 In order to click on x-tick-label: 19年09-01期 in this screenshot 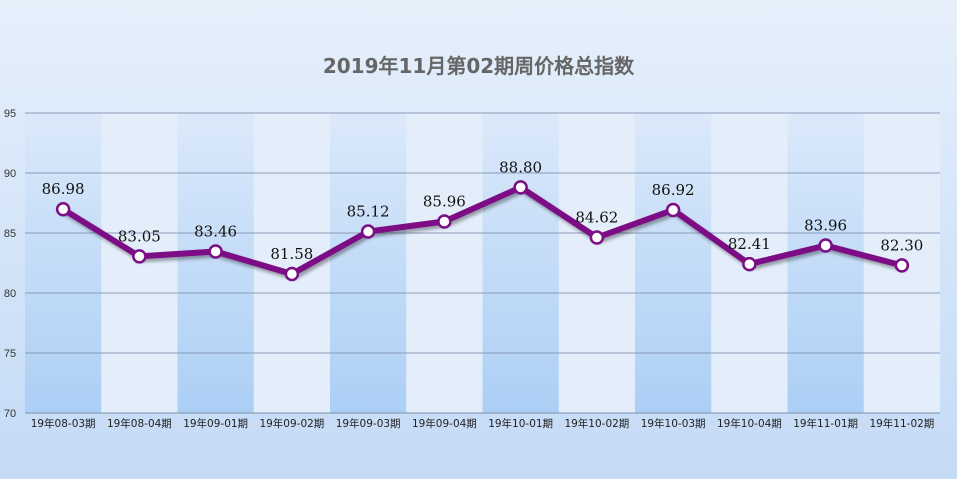, I will do `click(215, 423)`.